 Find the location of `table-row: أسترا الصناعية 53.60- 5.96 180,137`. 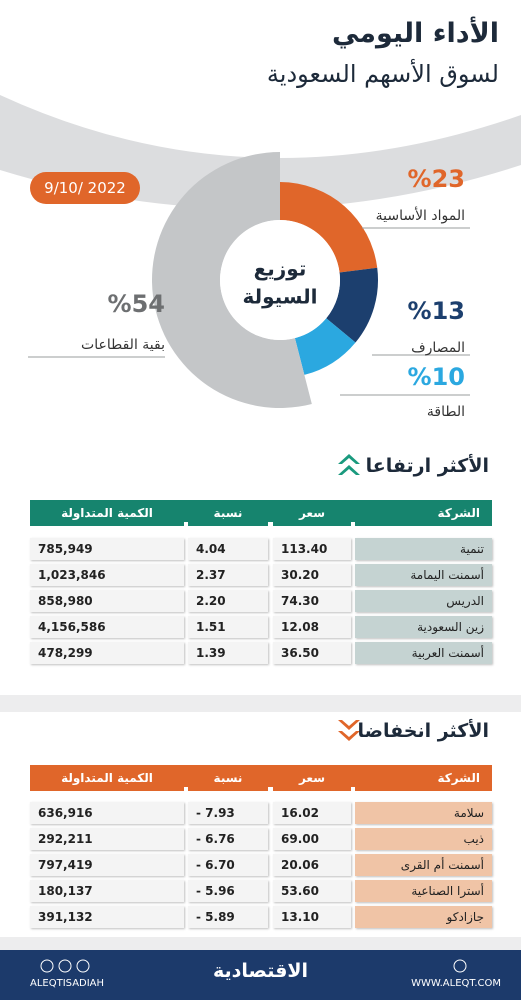

table-row: أسترا الصناعية 53.60- 5.96 180,137 is located at coordinates (261, 891).